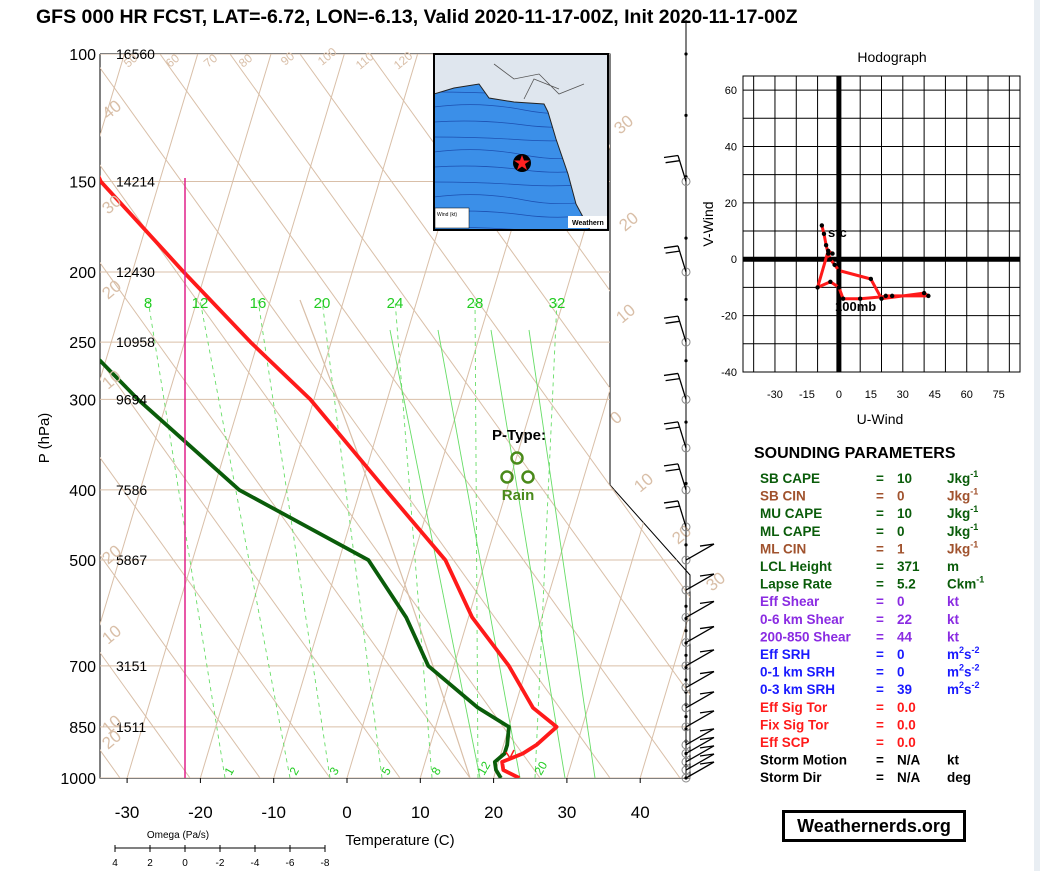  I want to click on hodograph-y-title: V-Wind, so click(708, 223).